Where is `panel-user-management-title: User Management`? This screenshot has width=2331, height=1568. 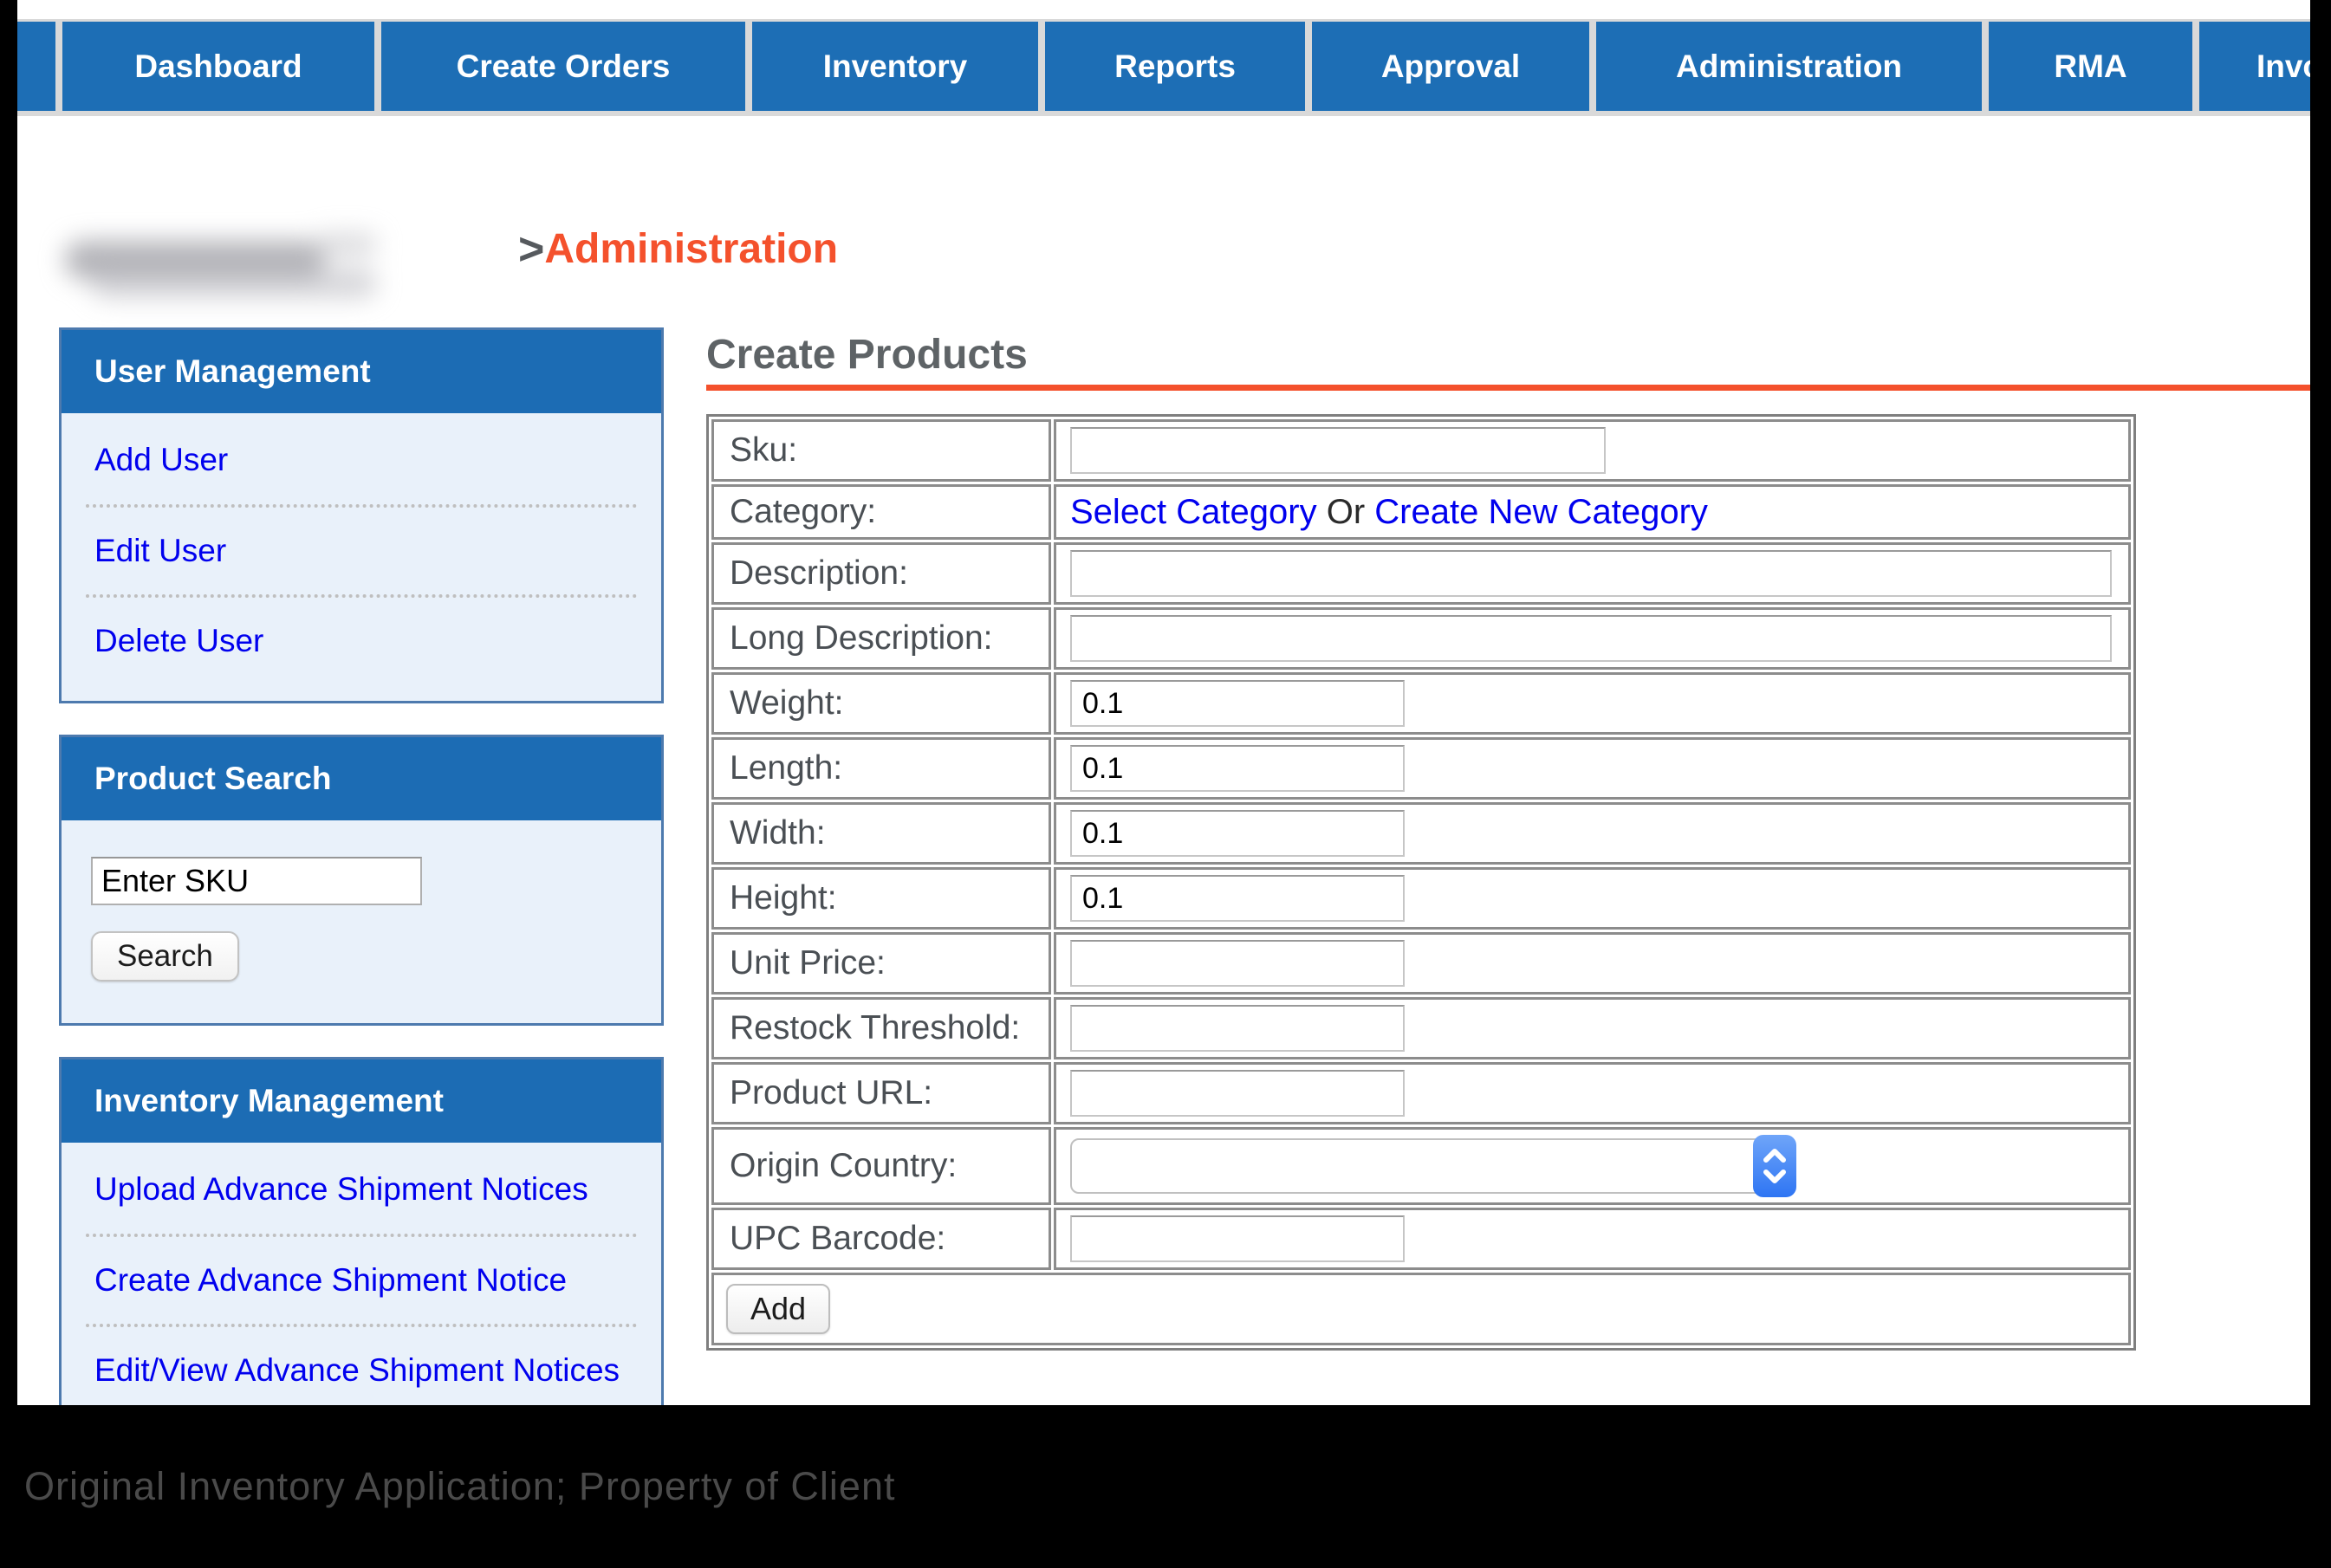
panel-user-management-title: User Management is located at coordinates (361, 371).